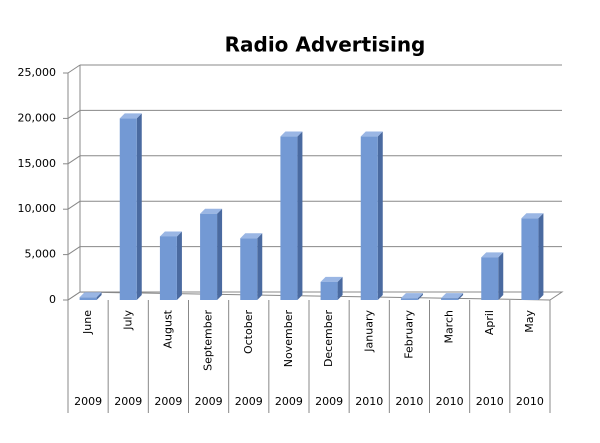 This screenshot has height=443, width=600. What do you see at coordinates (368, 331) in the screenshot?
I see `x-tick-label: January` at bounding box center [368, 331].